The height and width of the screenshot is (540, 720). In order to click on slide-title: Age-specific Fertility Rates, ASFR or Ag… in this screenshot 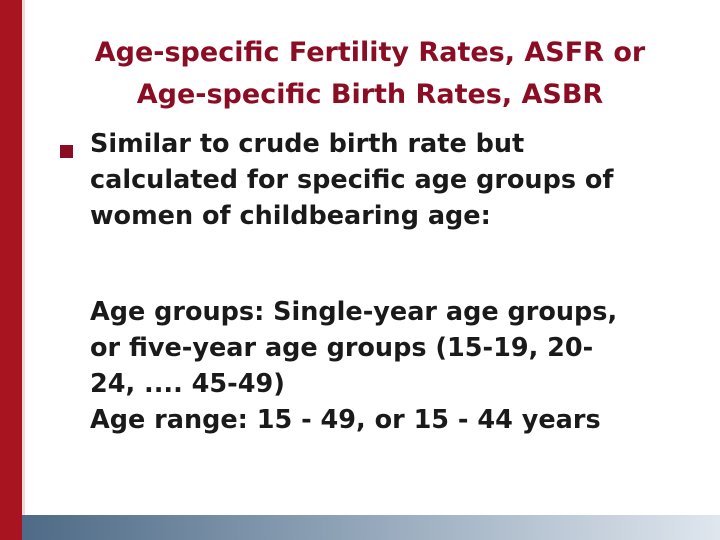, I will do `click(370, 74)`.